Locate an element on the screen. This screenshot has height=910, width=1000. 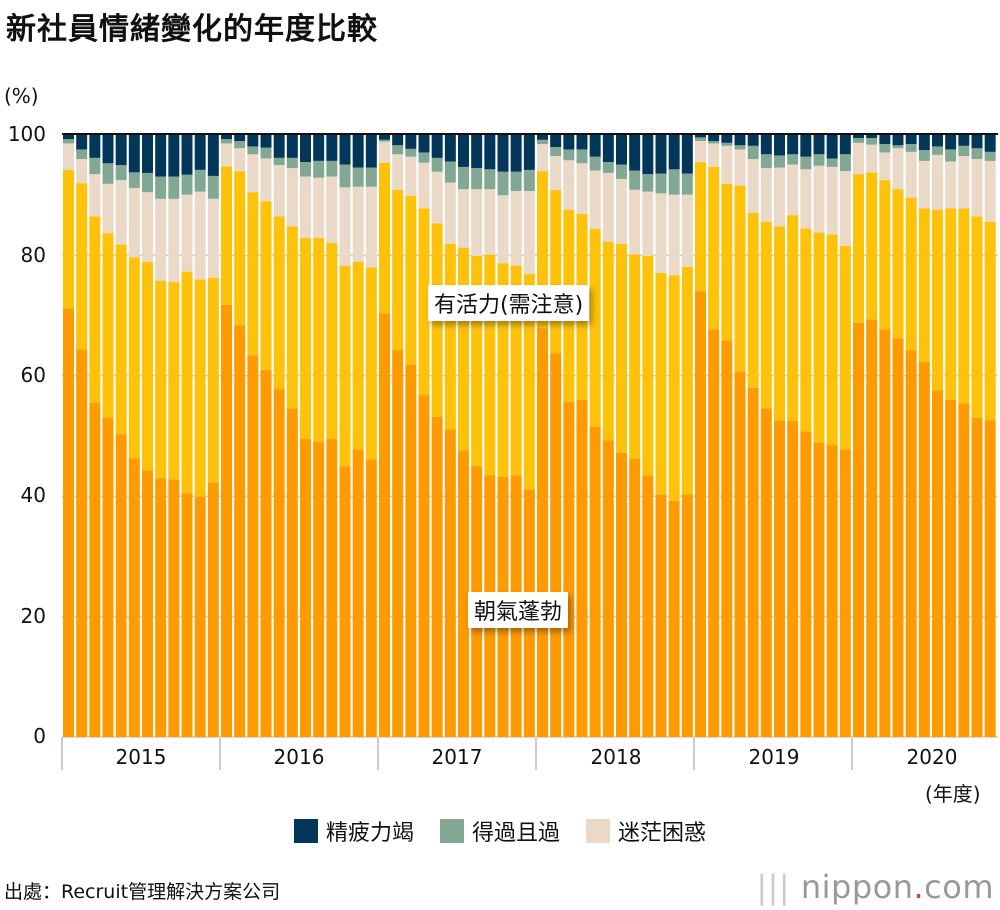
y-tick-label: 40 is located at coordinates (33, 495).